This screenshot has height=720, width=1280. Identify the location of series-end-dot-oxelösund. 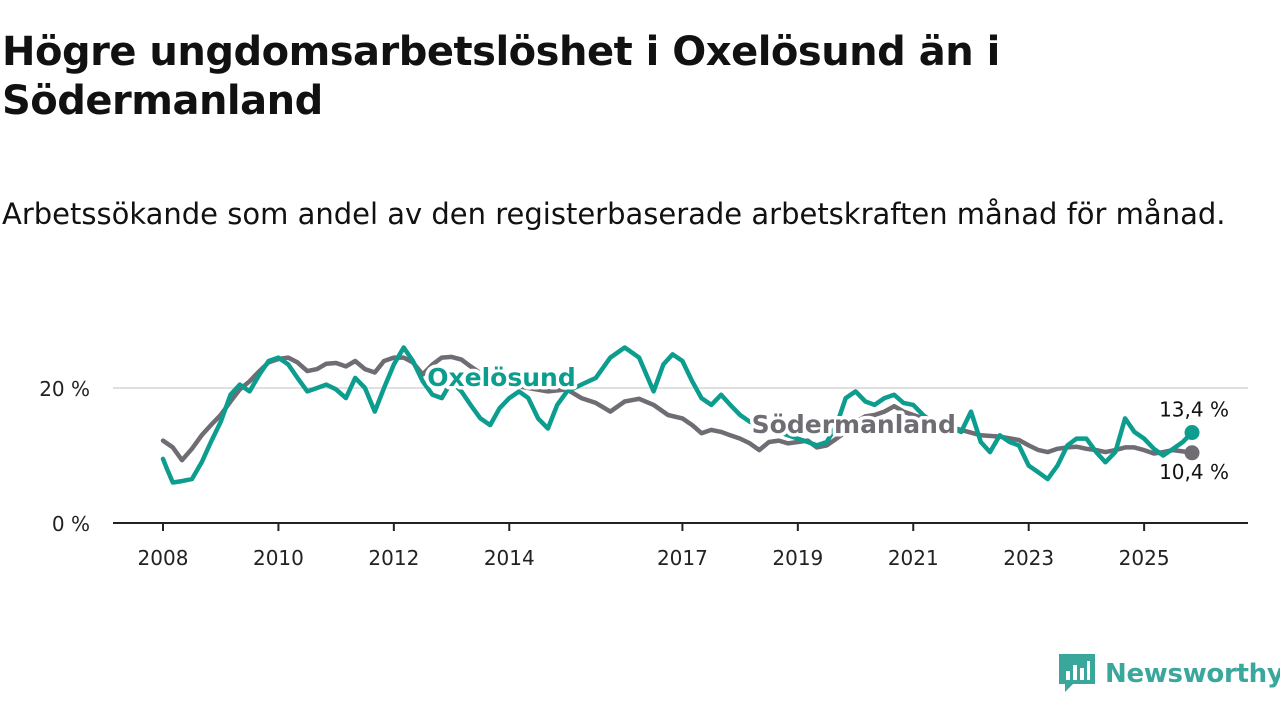
(1192, 433).